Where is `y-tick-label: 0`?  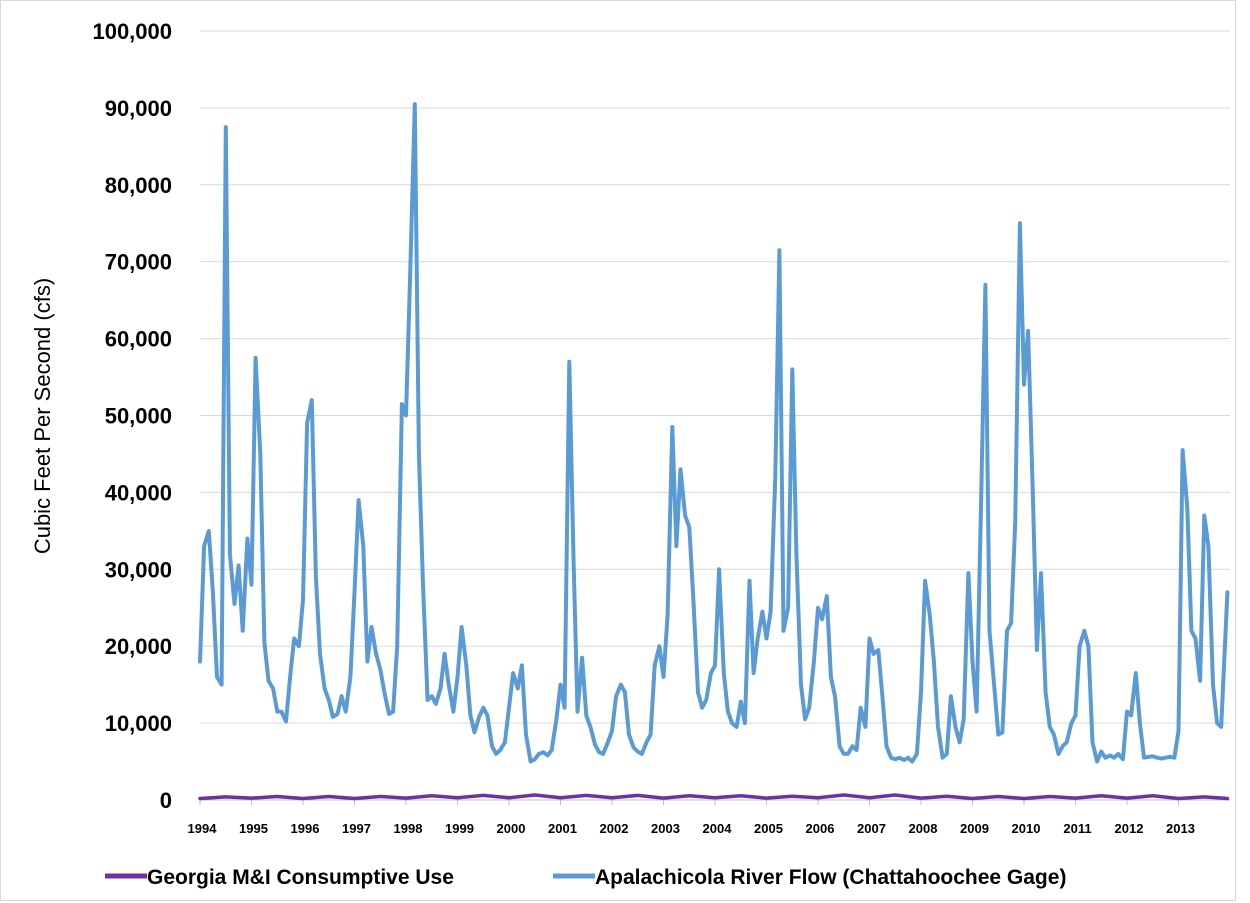 y-tick-label: 0 is located at coordinates (166, 800).